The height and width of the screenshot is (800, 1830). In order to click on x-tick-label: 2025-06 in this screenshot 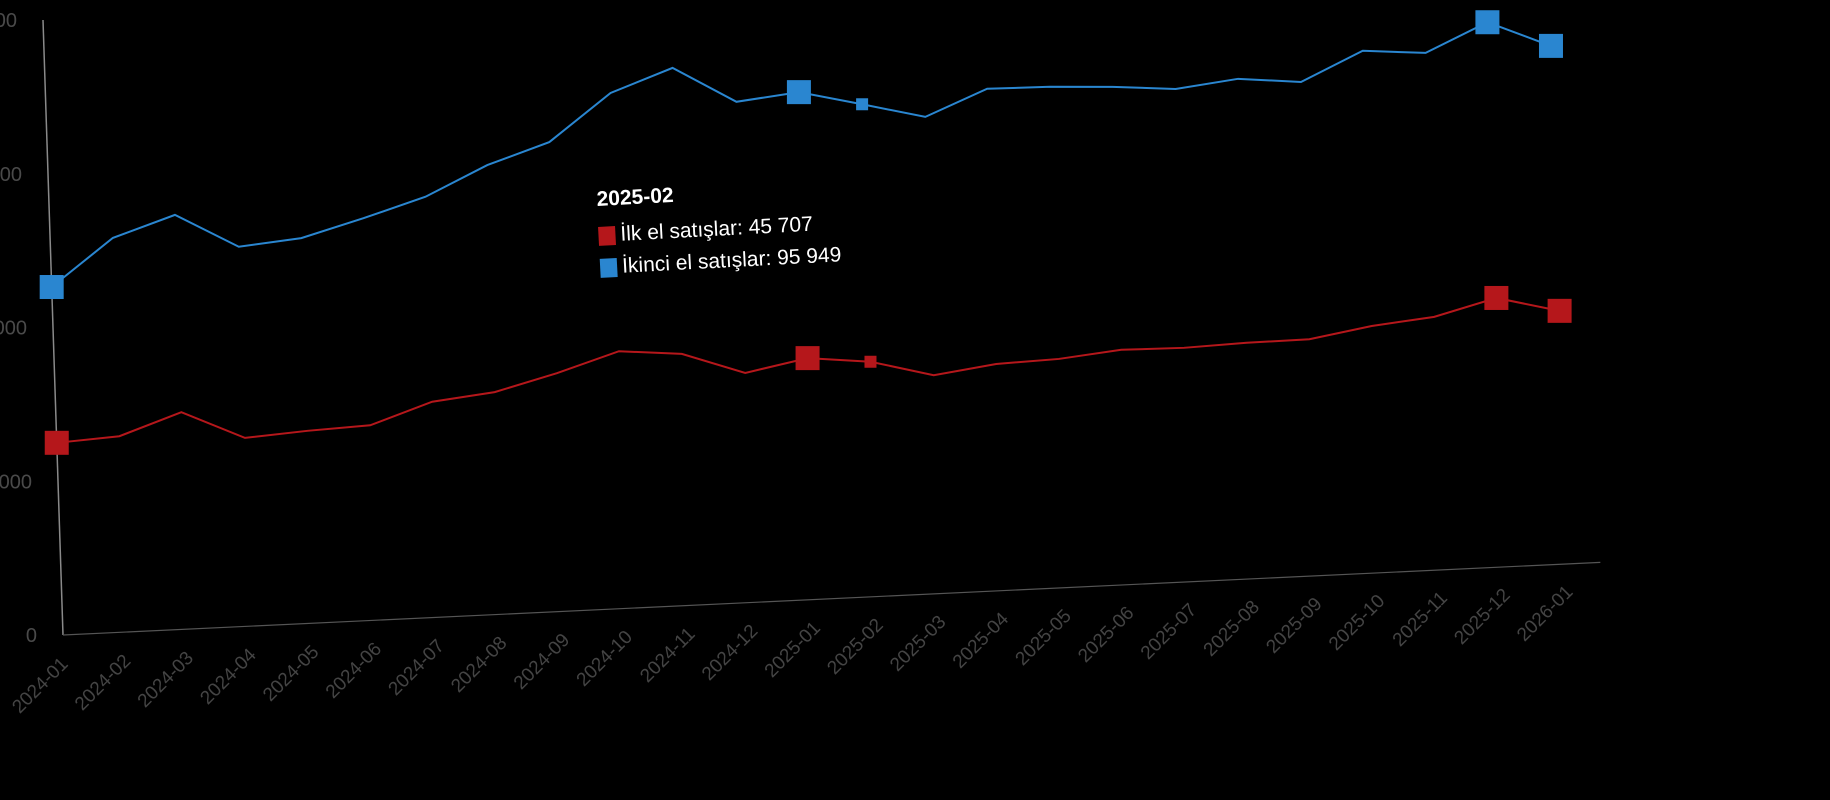, I will do `click(1106, 635)`.